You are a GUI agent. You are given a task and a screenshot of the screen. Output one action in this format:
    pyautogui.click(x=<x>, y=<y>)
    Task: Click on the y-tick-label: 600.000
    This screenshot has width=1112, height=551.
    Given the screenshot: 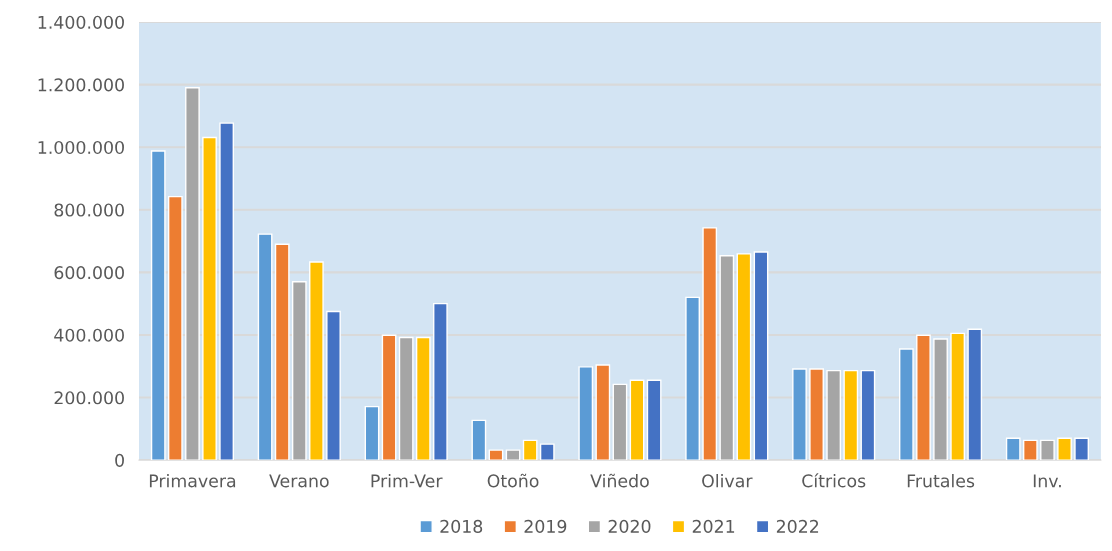 What is the action you would take?
    pyautogui.click(x=89, y=273)
    